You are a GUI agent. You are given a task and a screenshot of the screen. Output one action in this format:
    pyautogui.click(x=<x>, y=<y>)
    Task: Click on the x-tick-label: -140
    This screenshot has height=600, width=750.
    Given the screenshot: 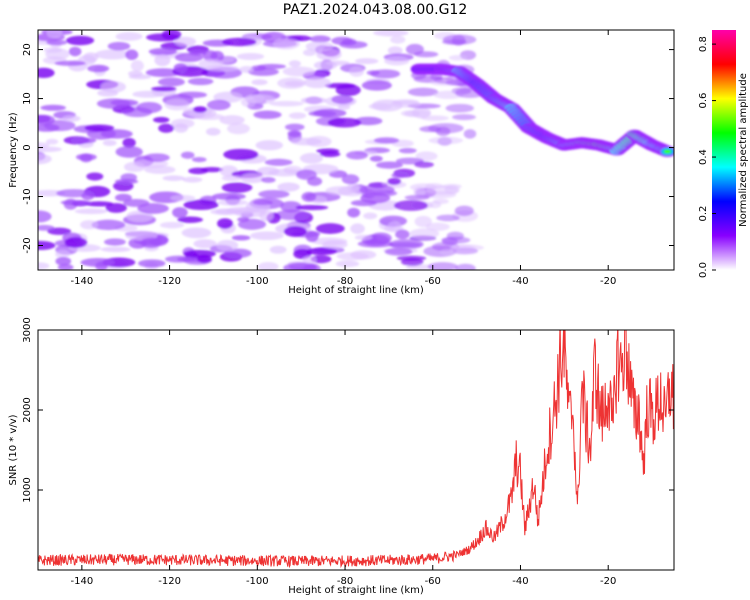 What is the action you would take?
    pyautogui.click(x=82, y=581)
    